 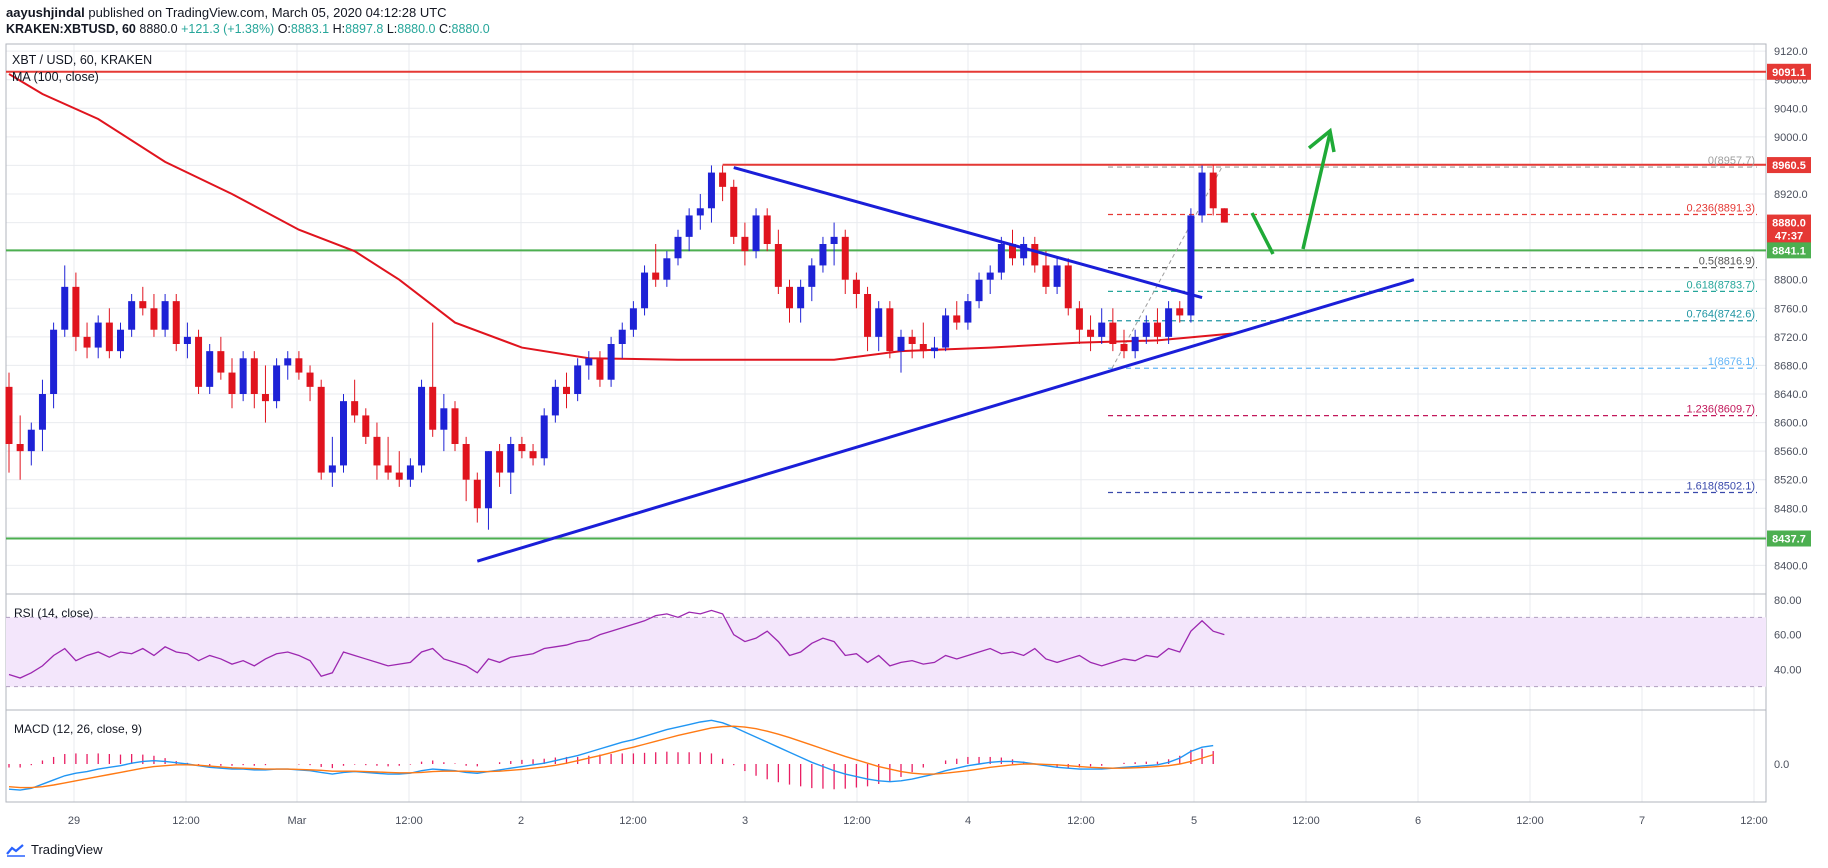 What do you see at coordinates (1791, 281) in the screenshot?
I see `price-tick-label: 8800.0` at bounding box center [1791, 281].